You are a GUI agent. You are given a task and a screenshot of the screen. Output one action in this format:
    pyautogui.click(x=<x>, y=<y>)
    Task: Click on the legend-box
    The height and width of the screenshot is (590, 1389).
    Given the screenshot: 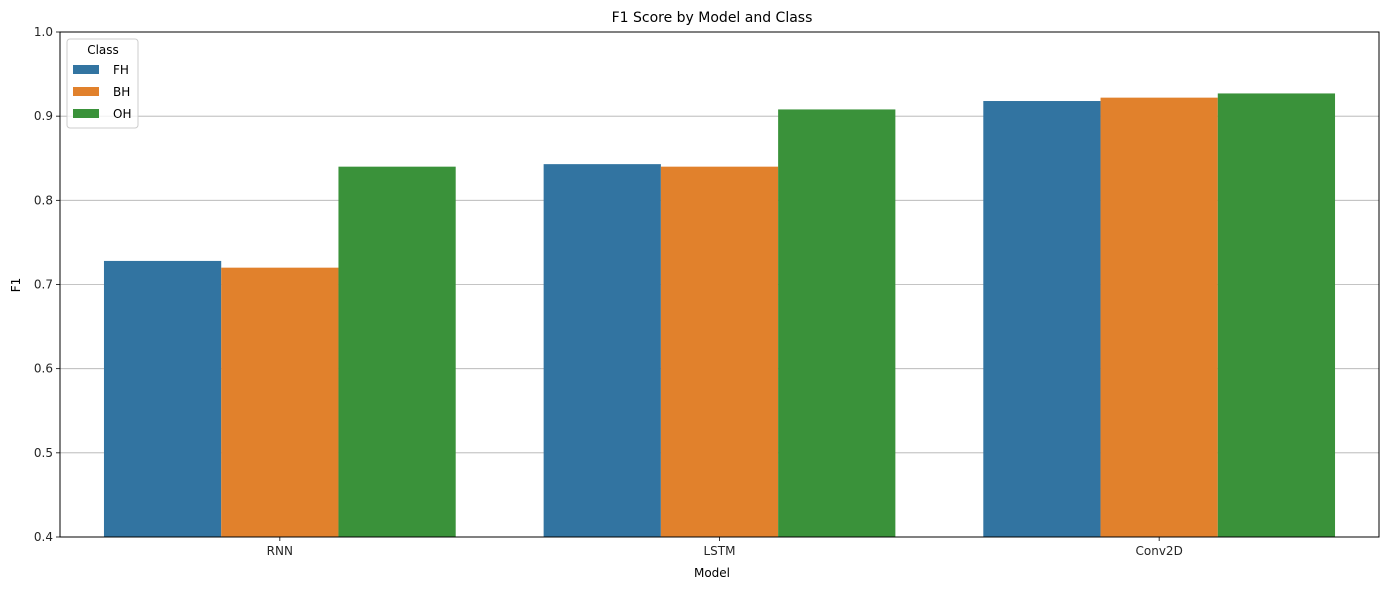 What is the action you would take?
    pyautogui.click(x=102, y=83)
    